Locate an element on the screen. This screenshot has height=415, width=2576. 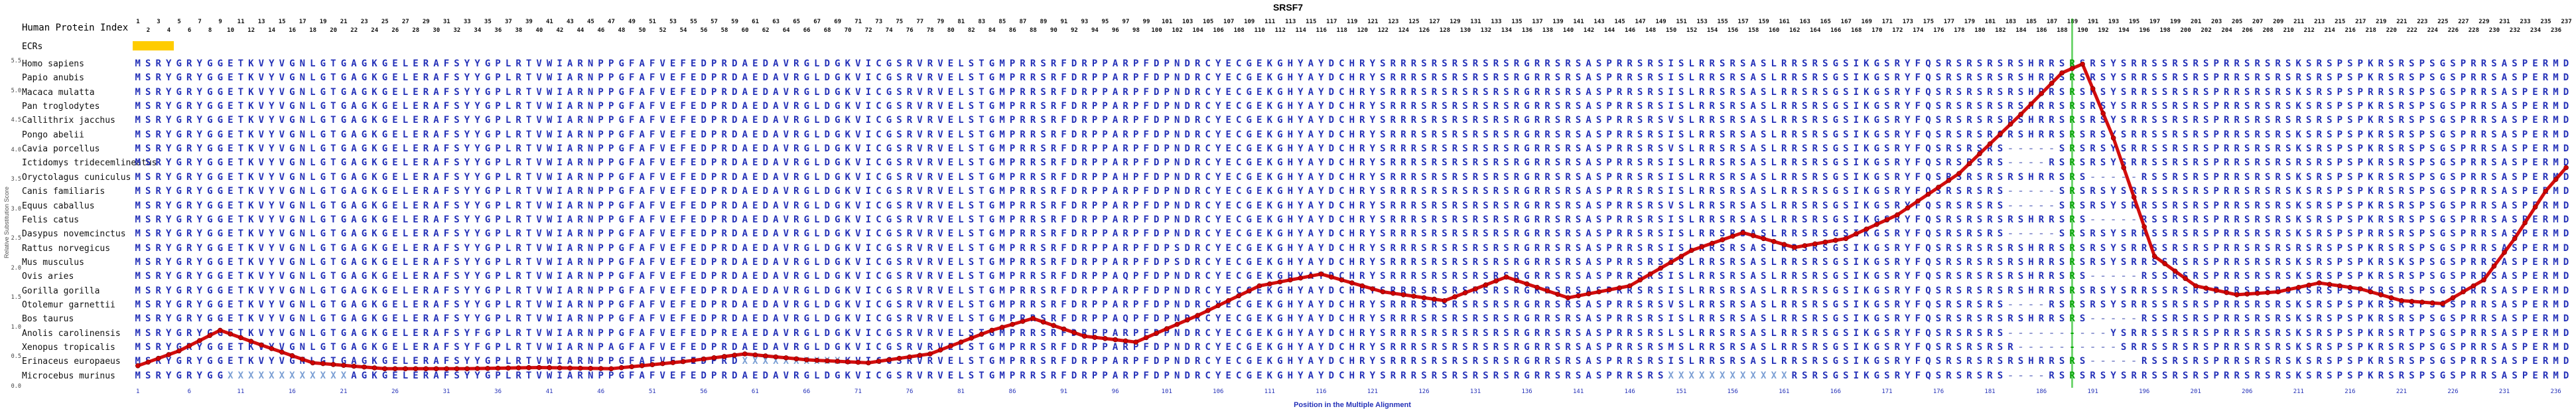
ruler-number: 116 is located at coordinates (1321, 31).